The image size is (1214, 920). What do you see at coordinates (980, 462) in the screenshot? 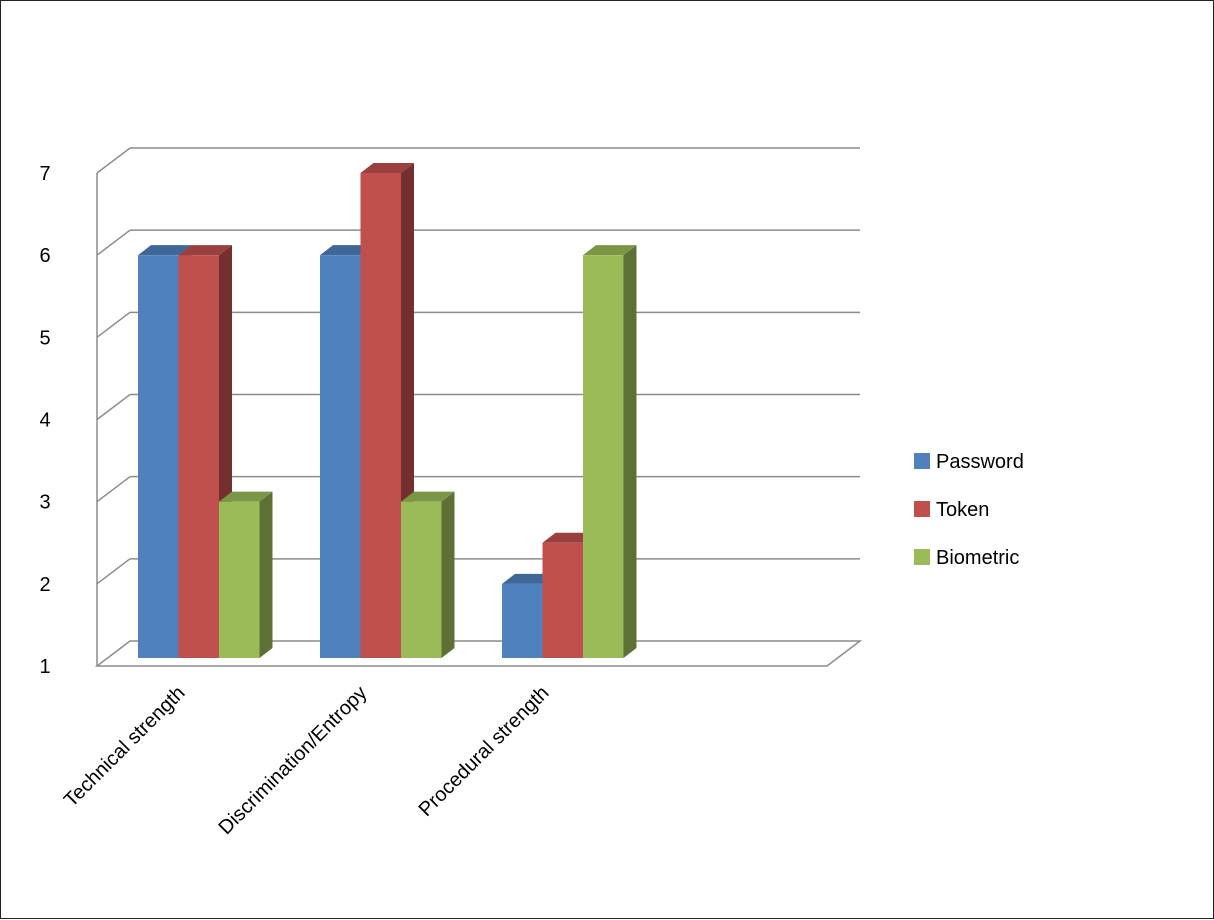
I see `legend-label-password: Password` at bounding box center [980, 462].